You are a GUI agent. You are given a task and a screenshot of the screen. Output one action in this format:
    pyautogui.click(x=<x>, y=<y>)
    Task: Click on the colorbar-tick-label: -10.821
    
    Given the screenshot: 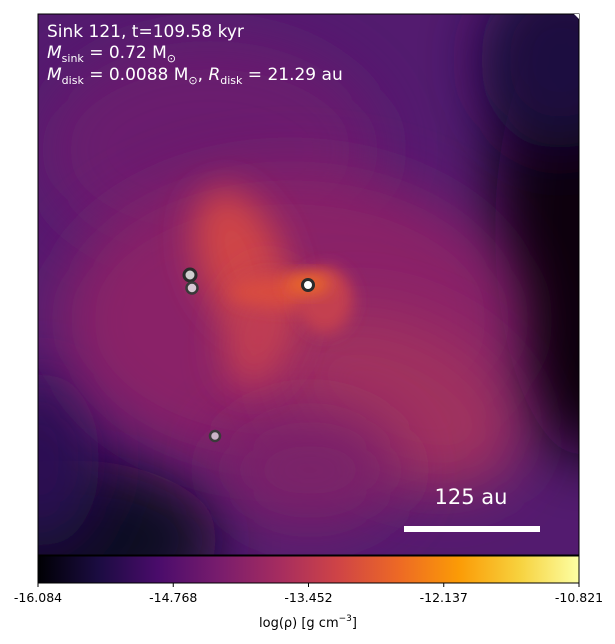 What is the action you would take?
    pyautogui.click(x=579, y=597)
    